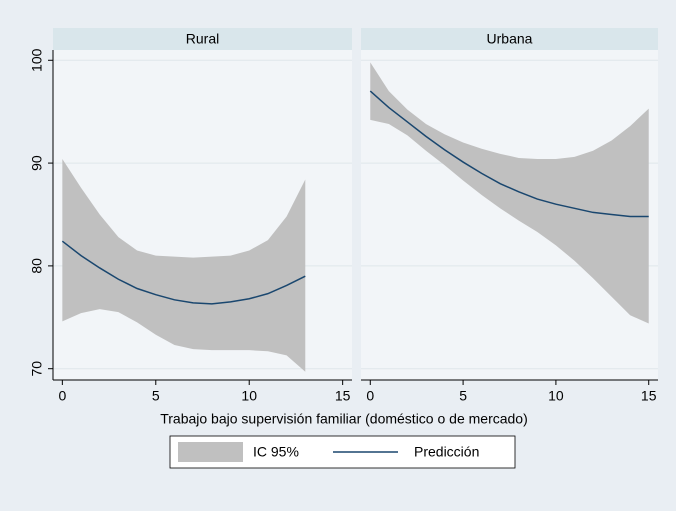 This screenshot has width=676, height=511. Describe the element at coordinates (210, 452) in the screenshot. I see `legend-swatch` at that location.